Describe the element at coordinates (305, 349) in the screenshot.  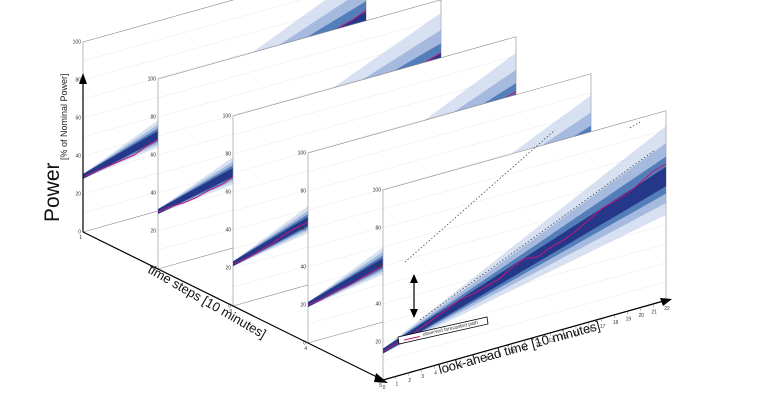
I see `time-step-tick-label: 4` at that location.